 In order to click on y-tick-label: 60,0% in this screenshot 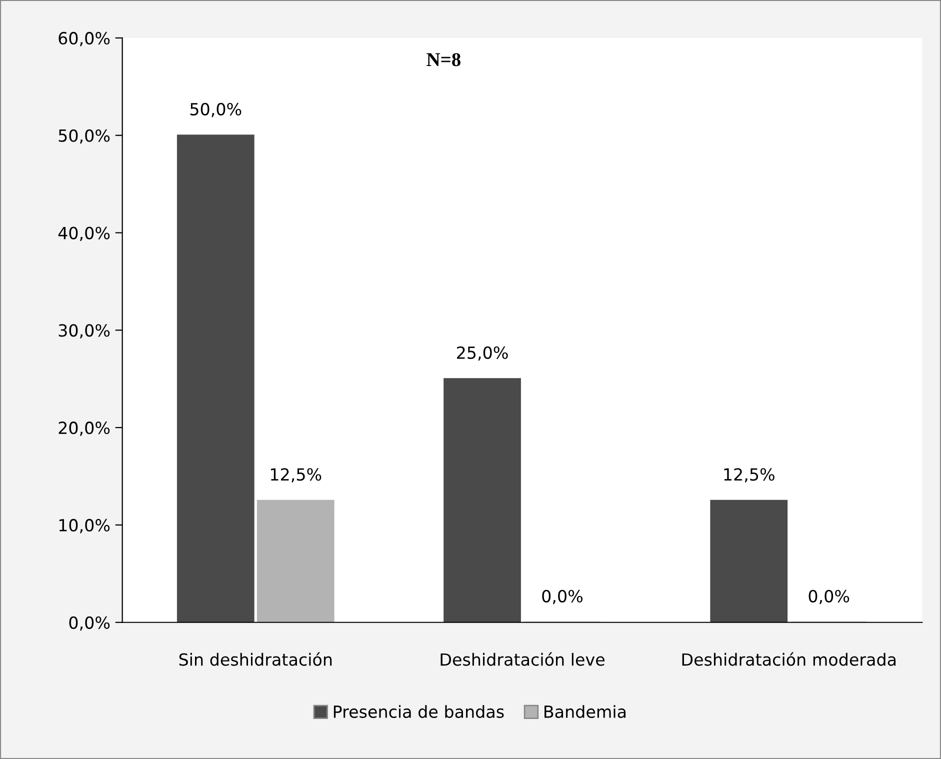, I will do `click(84, 39)`.